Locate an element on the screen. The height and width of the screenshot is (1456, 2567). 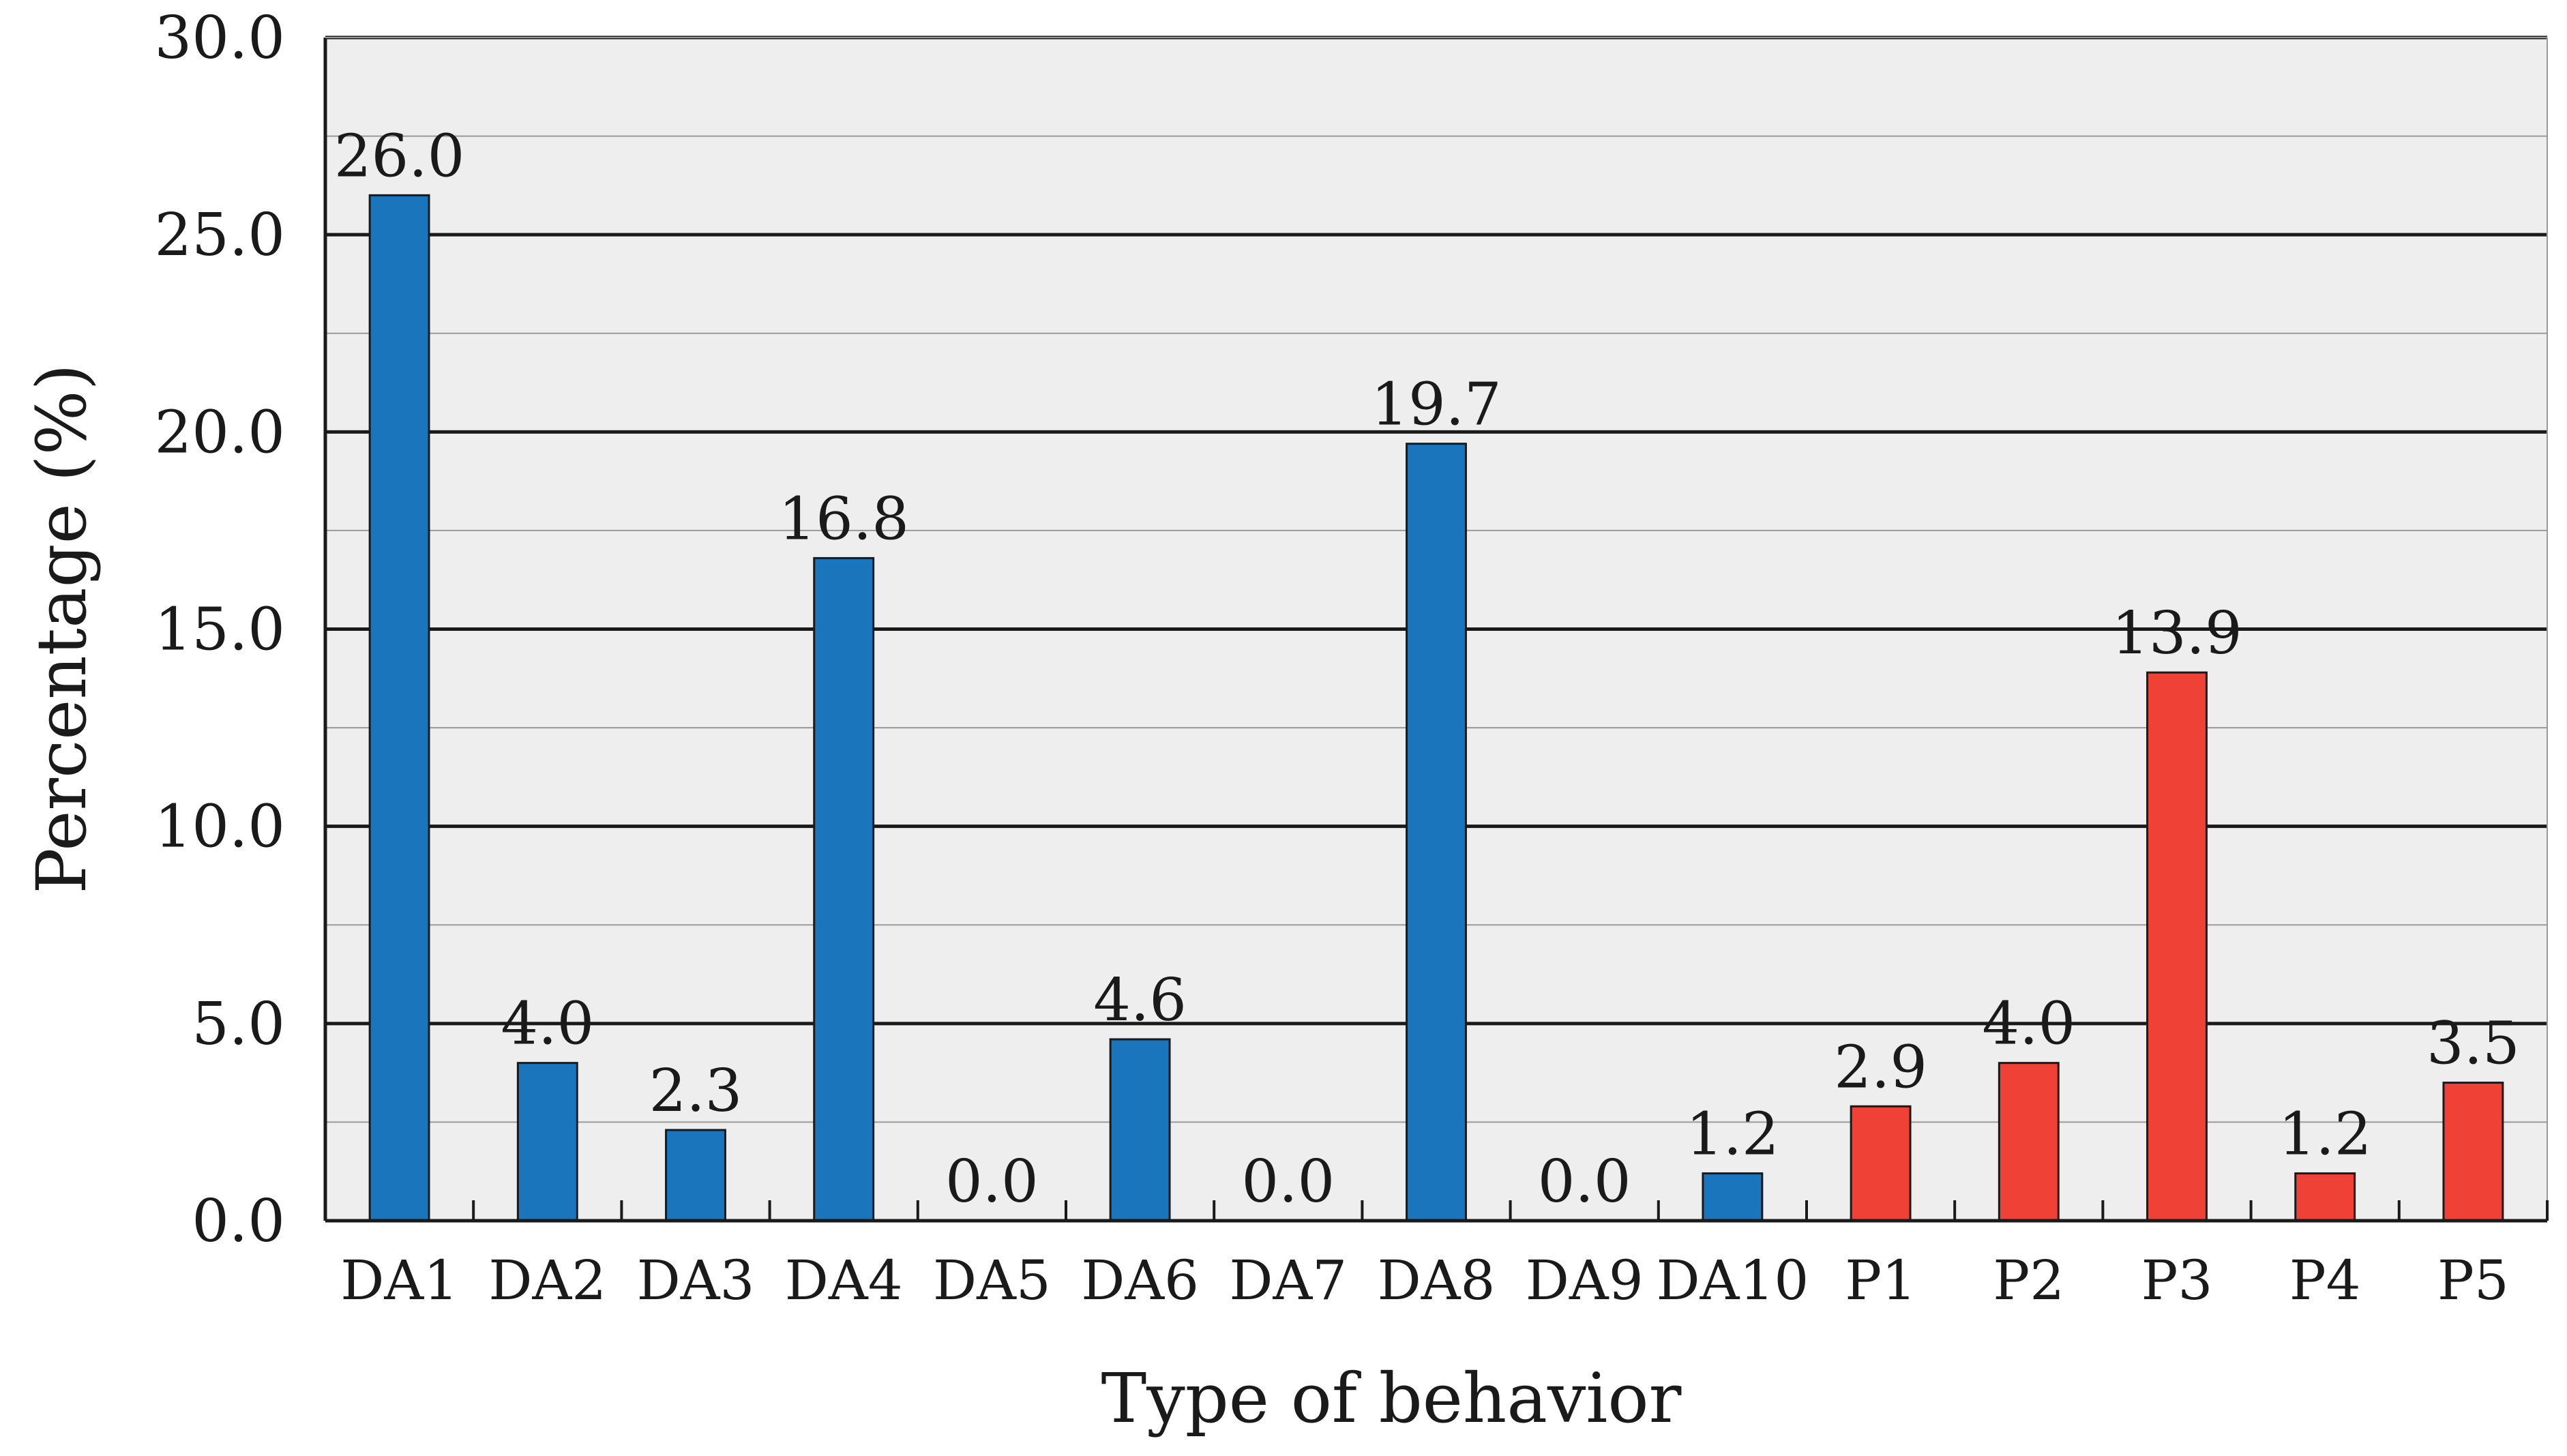
bar-p2 is located at coordinates (2029, 1142).